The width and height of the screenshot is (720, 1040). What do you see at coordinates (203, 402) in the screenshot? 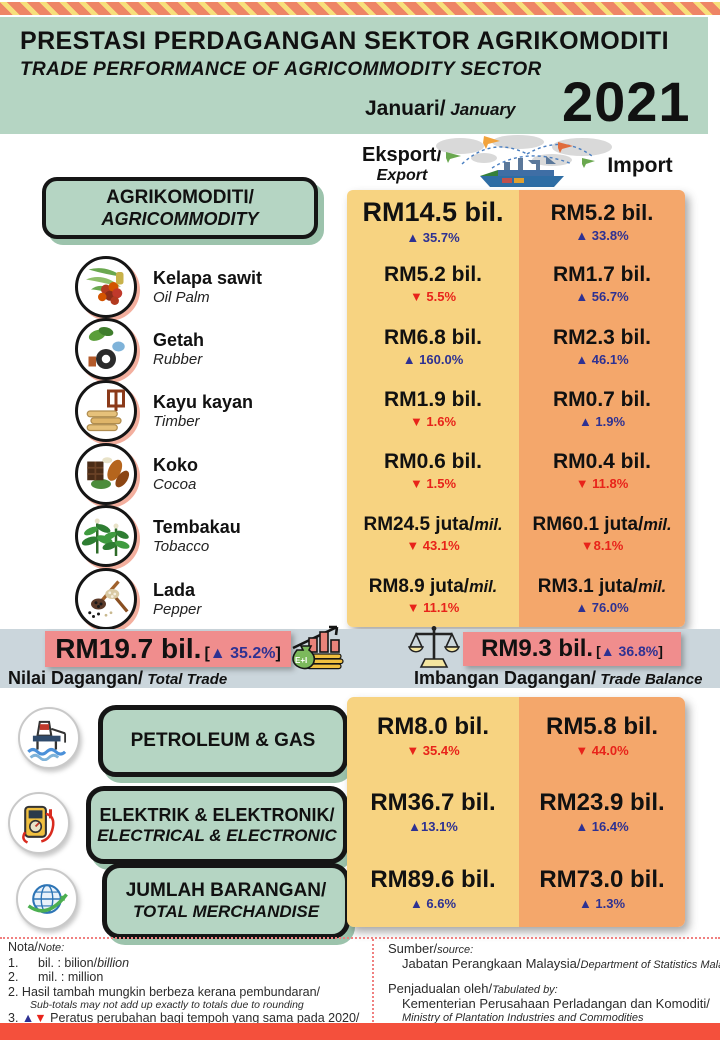
I see `commodity-label: Kayu kayan` at bounding box center [203, 402].